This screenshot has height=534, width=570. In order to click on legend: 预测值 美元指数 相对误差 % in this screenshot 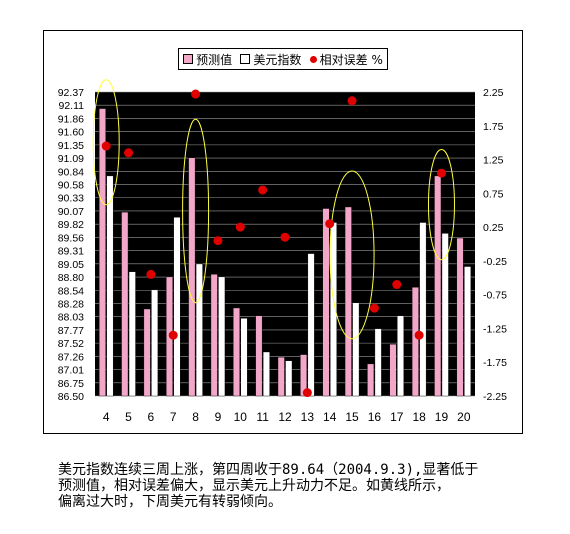, I will do `click(283, 59)`.